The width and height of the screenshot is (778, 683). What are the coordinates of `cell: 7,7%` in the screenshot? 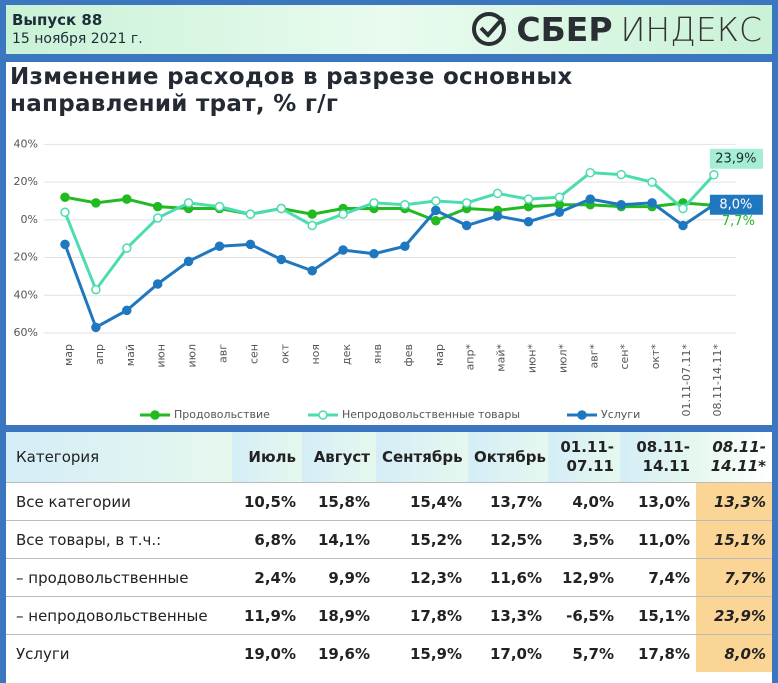 It's located at (734, 577).